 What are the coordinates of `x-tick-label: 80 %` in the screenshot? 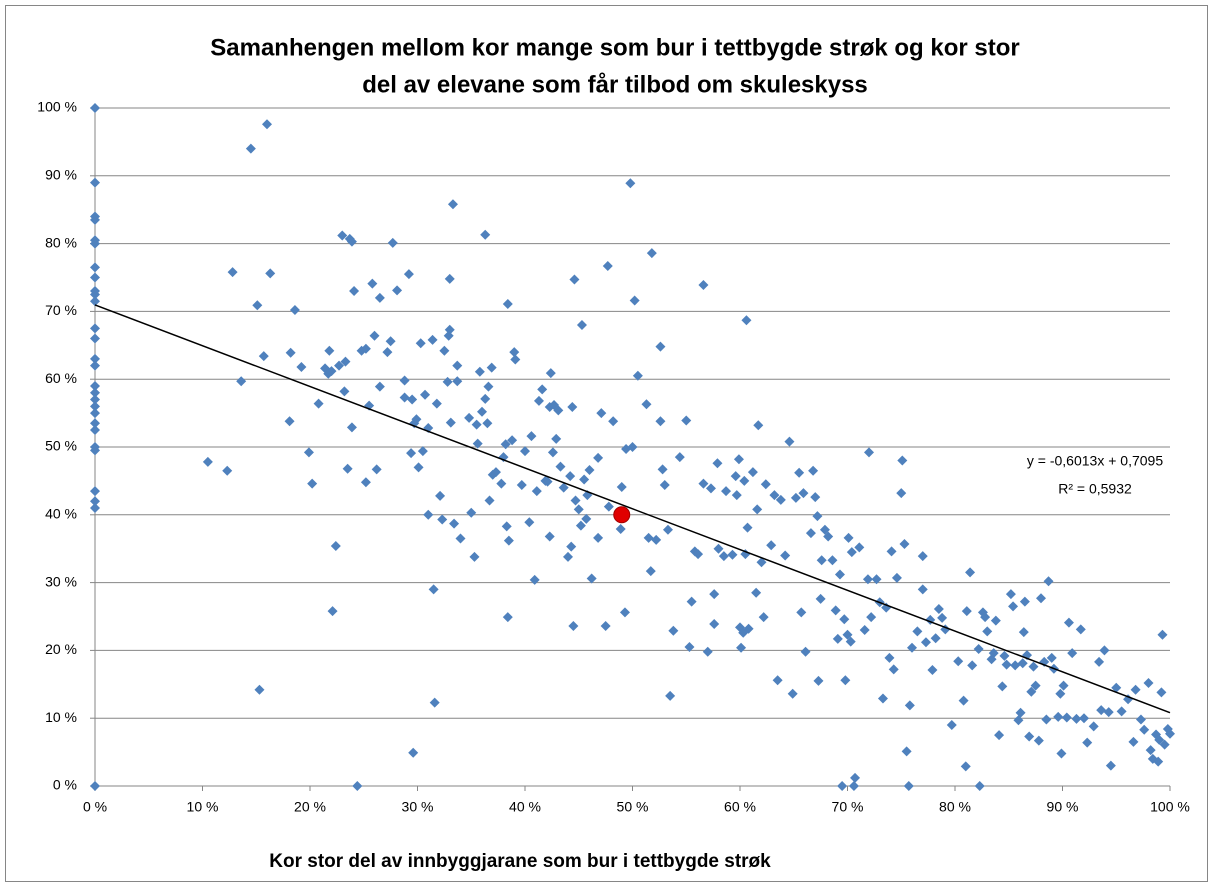 It's located at (955, 807).